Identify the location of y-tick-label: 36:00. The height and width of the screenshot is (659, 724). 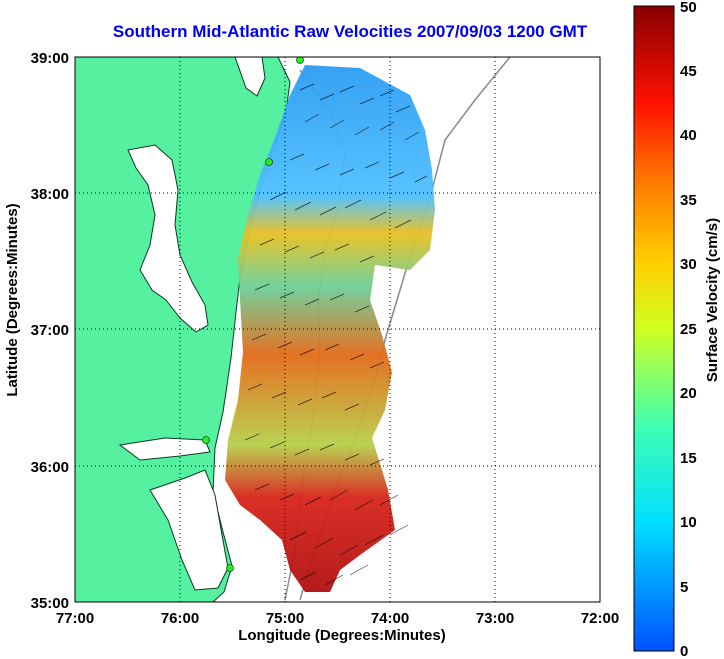
(50, 467).